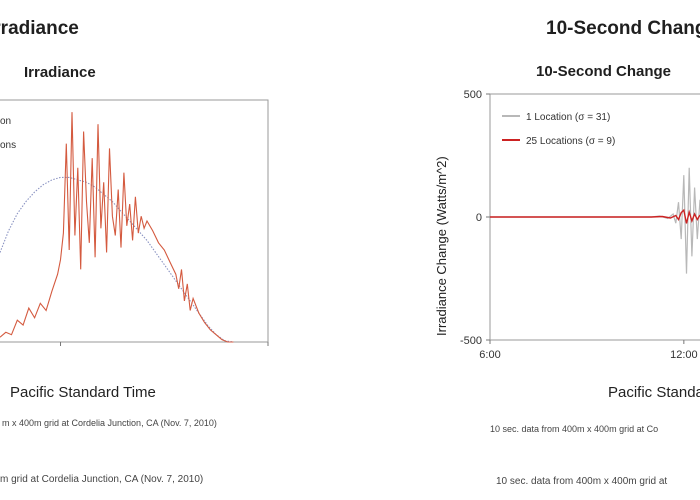 The image size is (700, 500). I want to click on right-x-axis-label: Pacific Standa, so click(654, 392).